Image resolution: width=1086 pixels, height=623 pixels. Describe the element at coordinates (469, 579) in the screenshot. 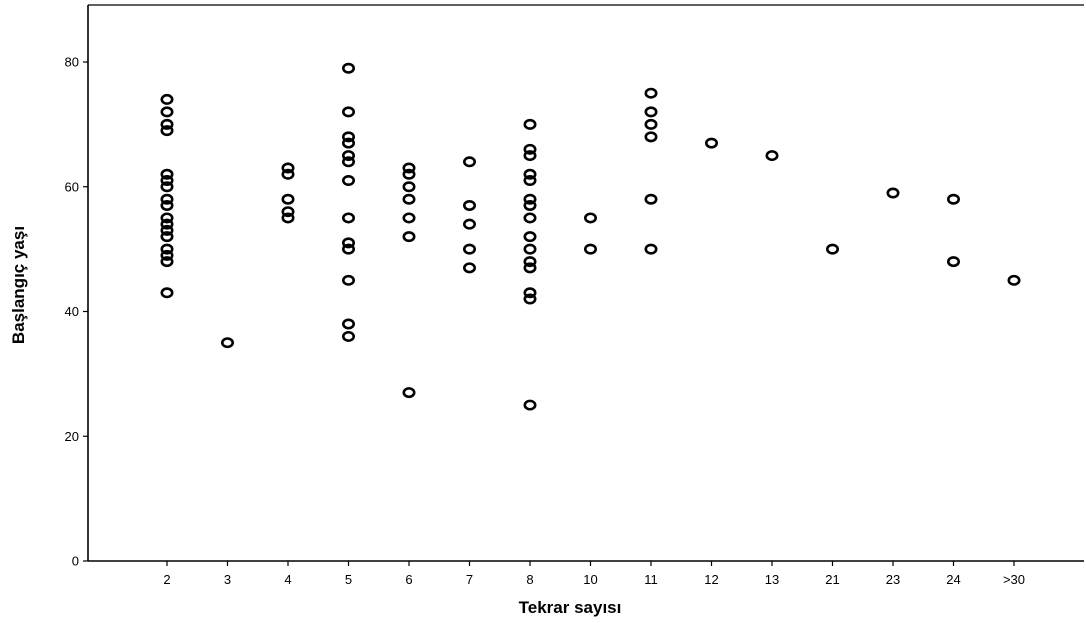

I see `x-tick-label: 7` at that location.